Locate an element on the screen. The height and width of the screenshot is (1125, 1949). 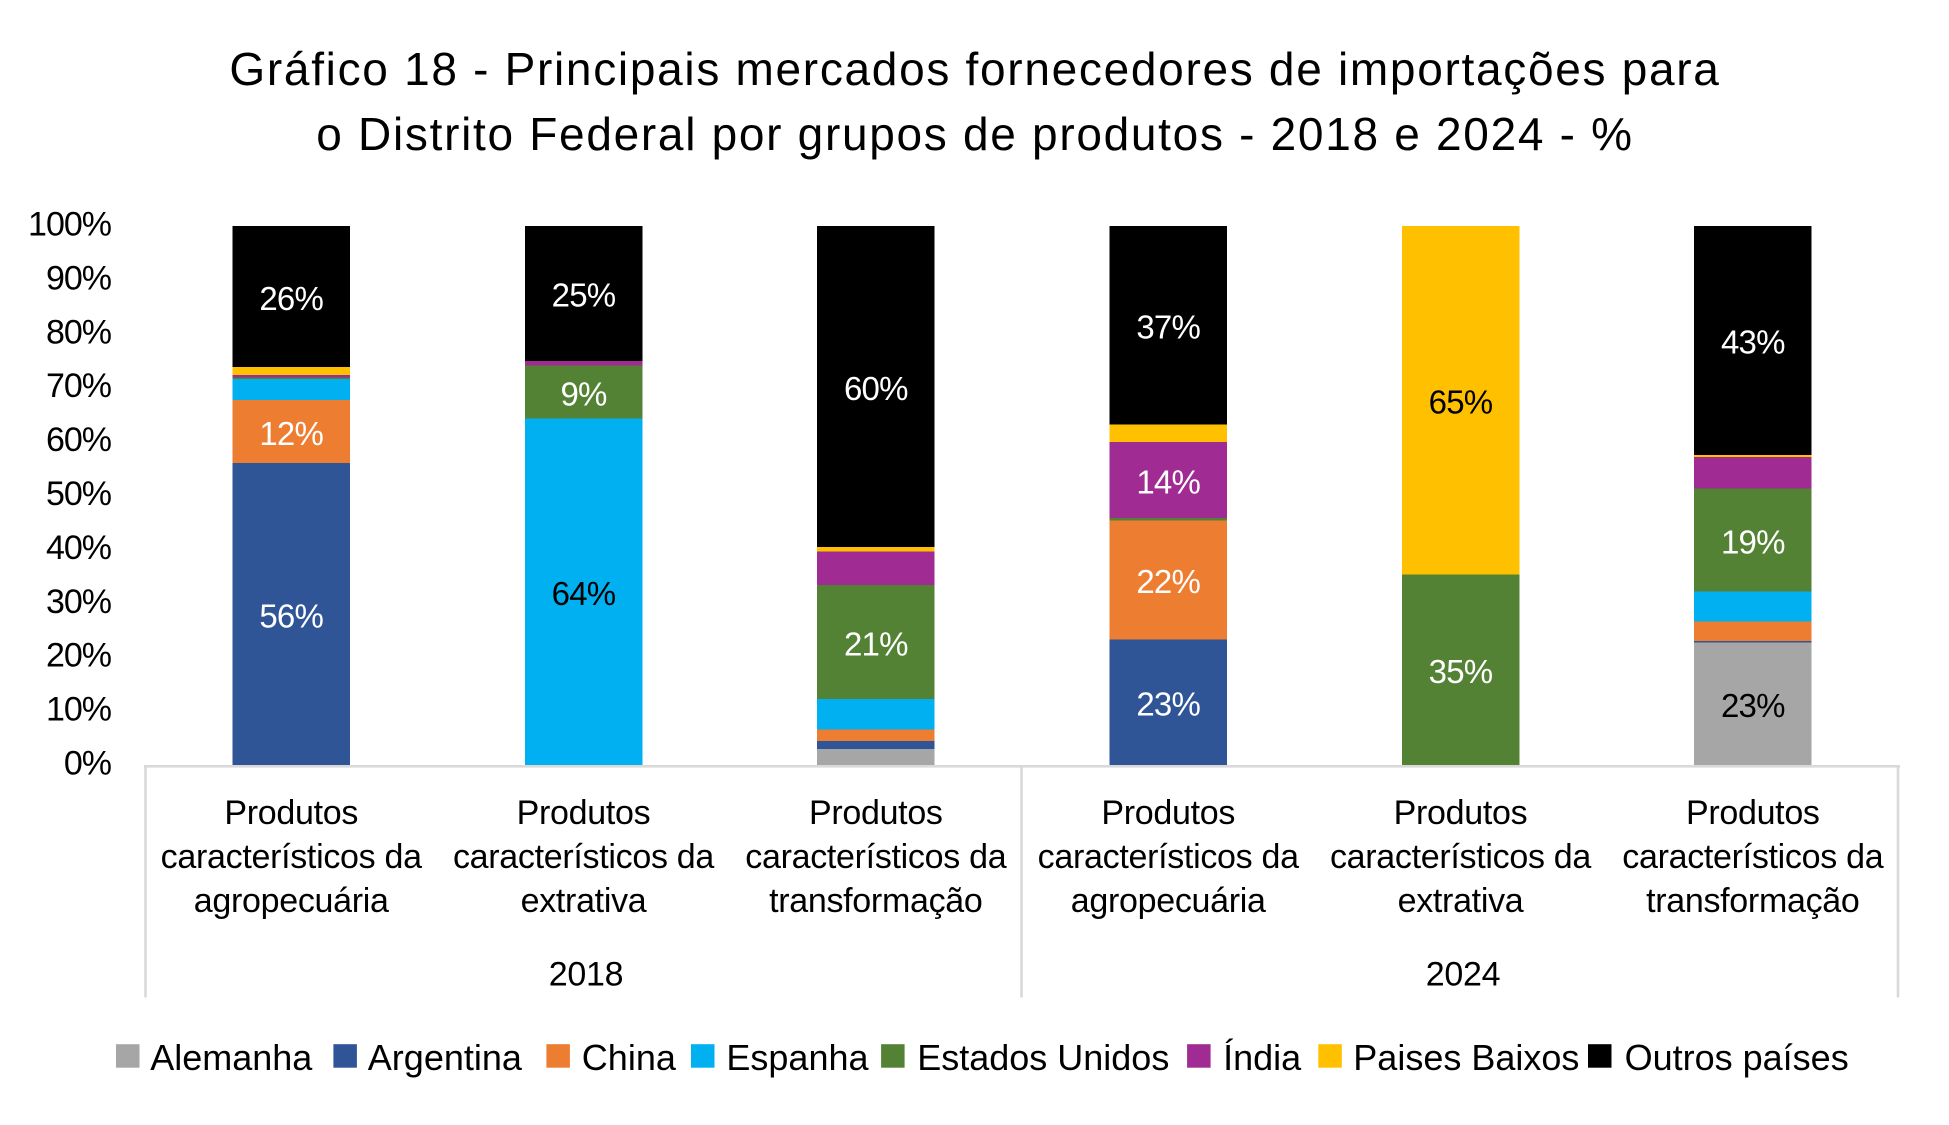
svg-text: 43% is located at coordinates (1753, 342).